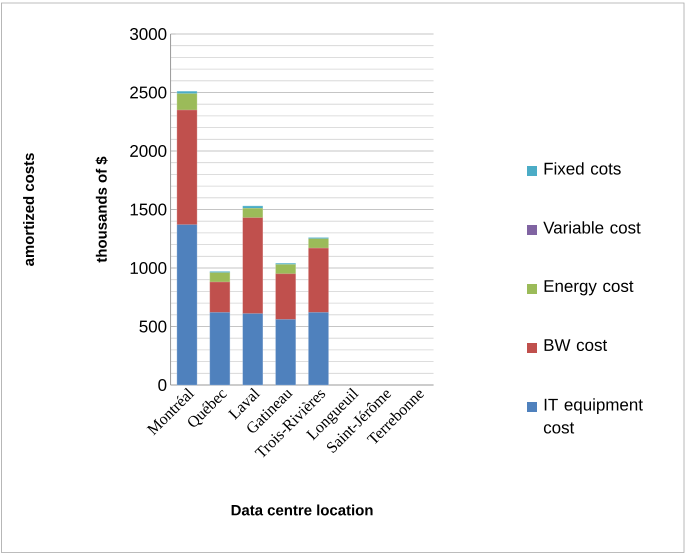  Describe the element at coordinates (148, 151) in the screenshot. I see `y-tick-label: 2000` at that location.